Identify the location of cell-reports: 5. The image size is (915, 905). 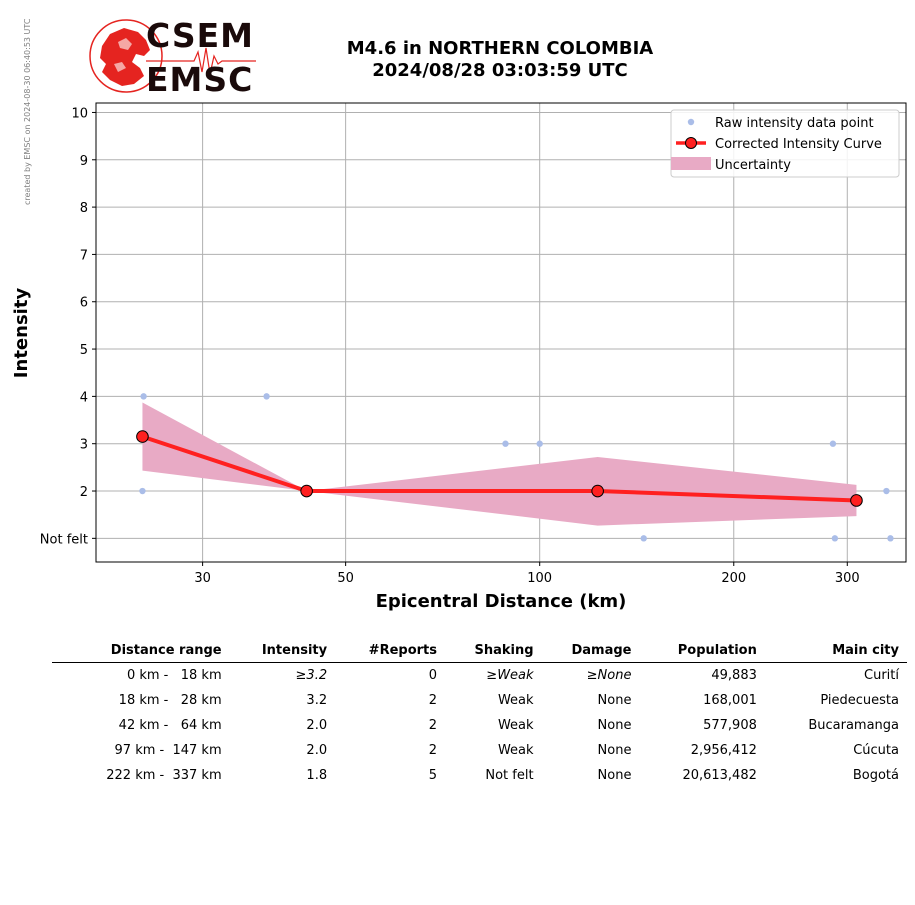
(432, 775).